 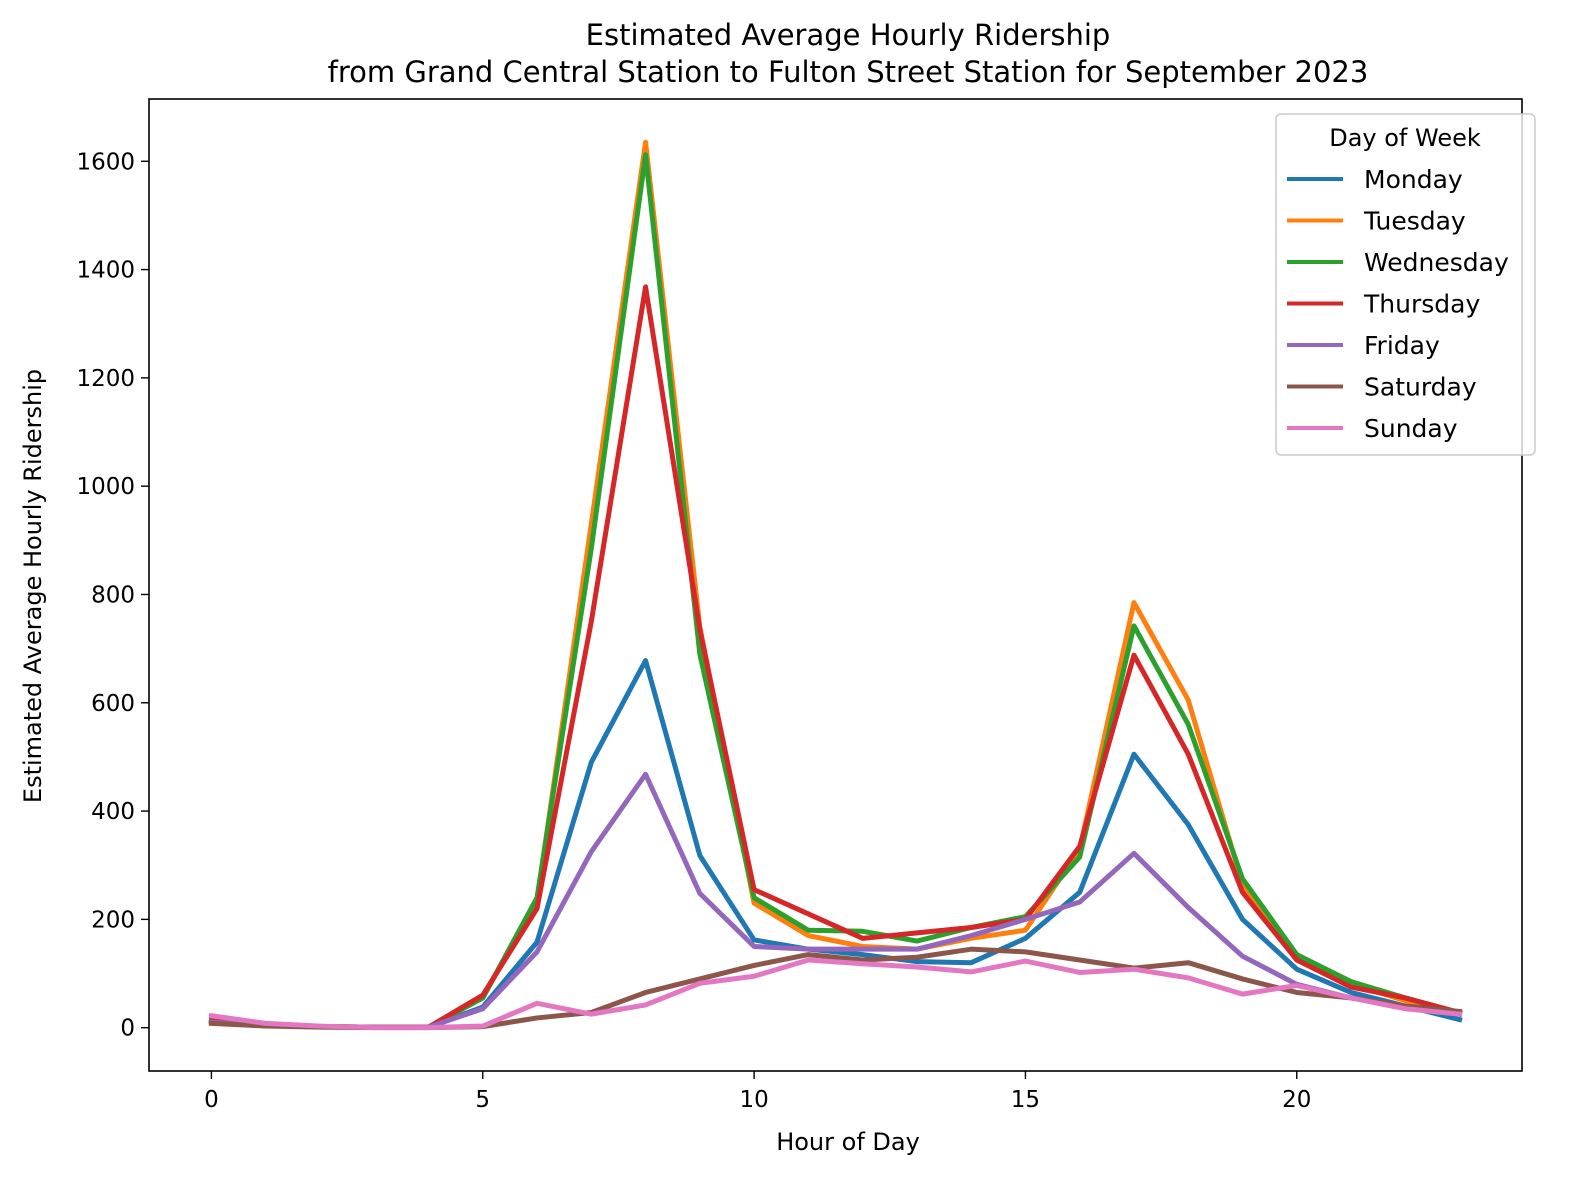 What do you see at coordinates (1421, 304) in the screenshot?
I see `legend-label-thursday: Thursday` at bounding box center [1421, 304].